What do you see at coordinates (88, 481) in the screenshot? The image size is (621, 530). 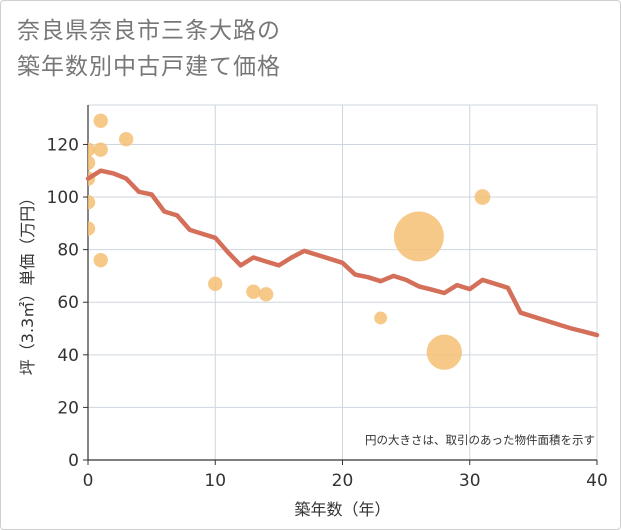 I see `x-tick-label: 0` at bounding box center [88, 481].